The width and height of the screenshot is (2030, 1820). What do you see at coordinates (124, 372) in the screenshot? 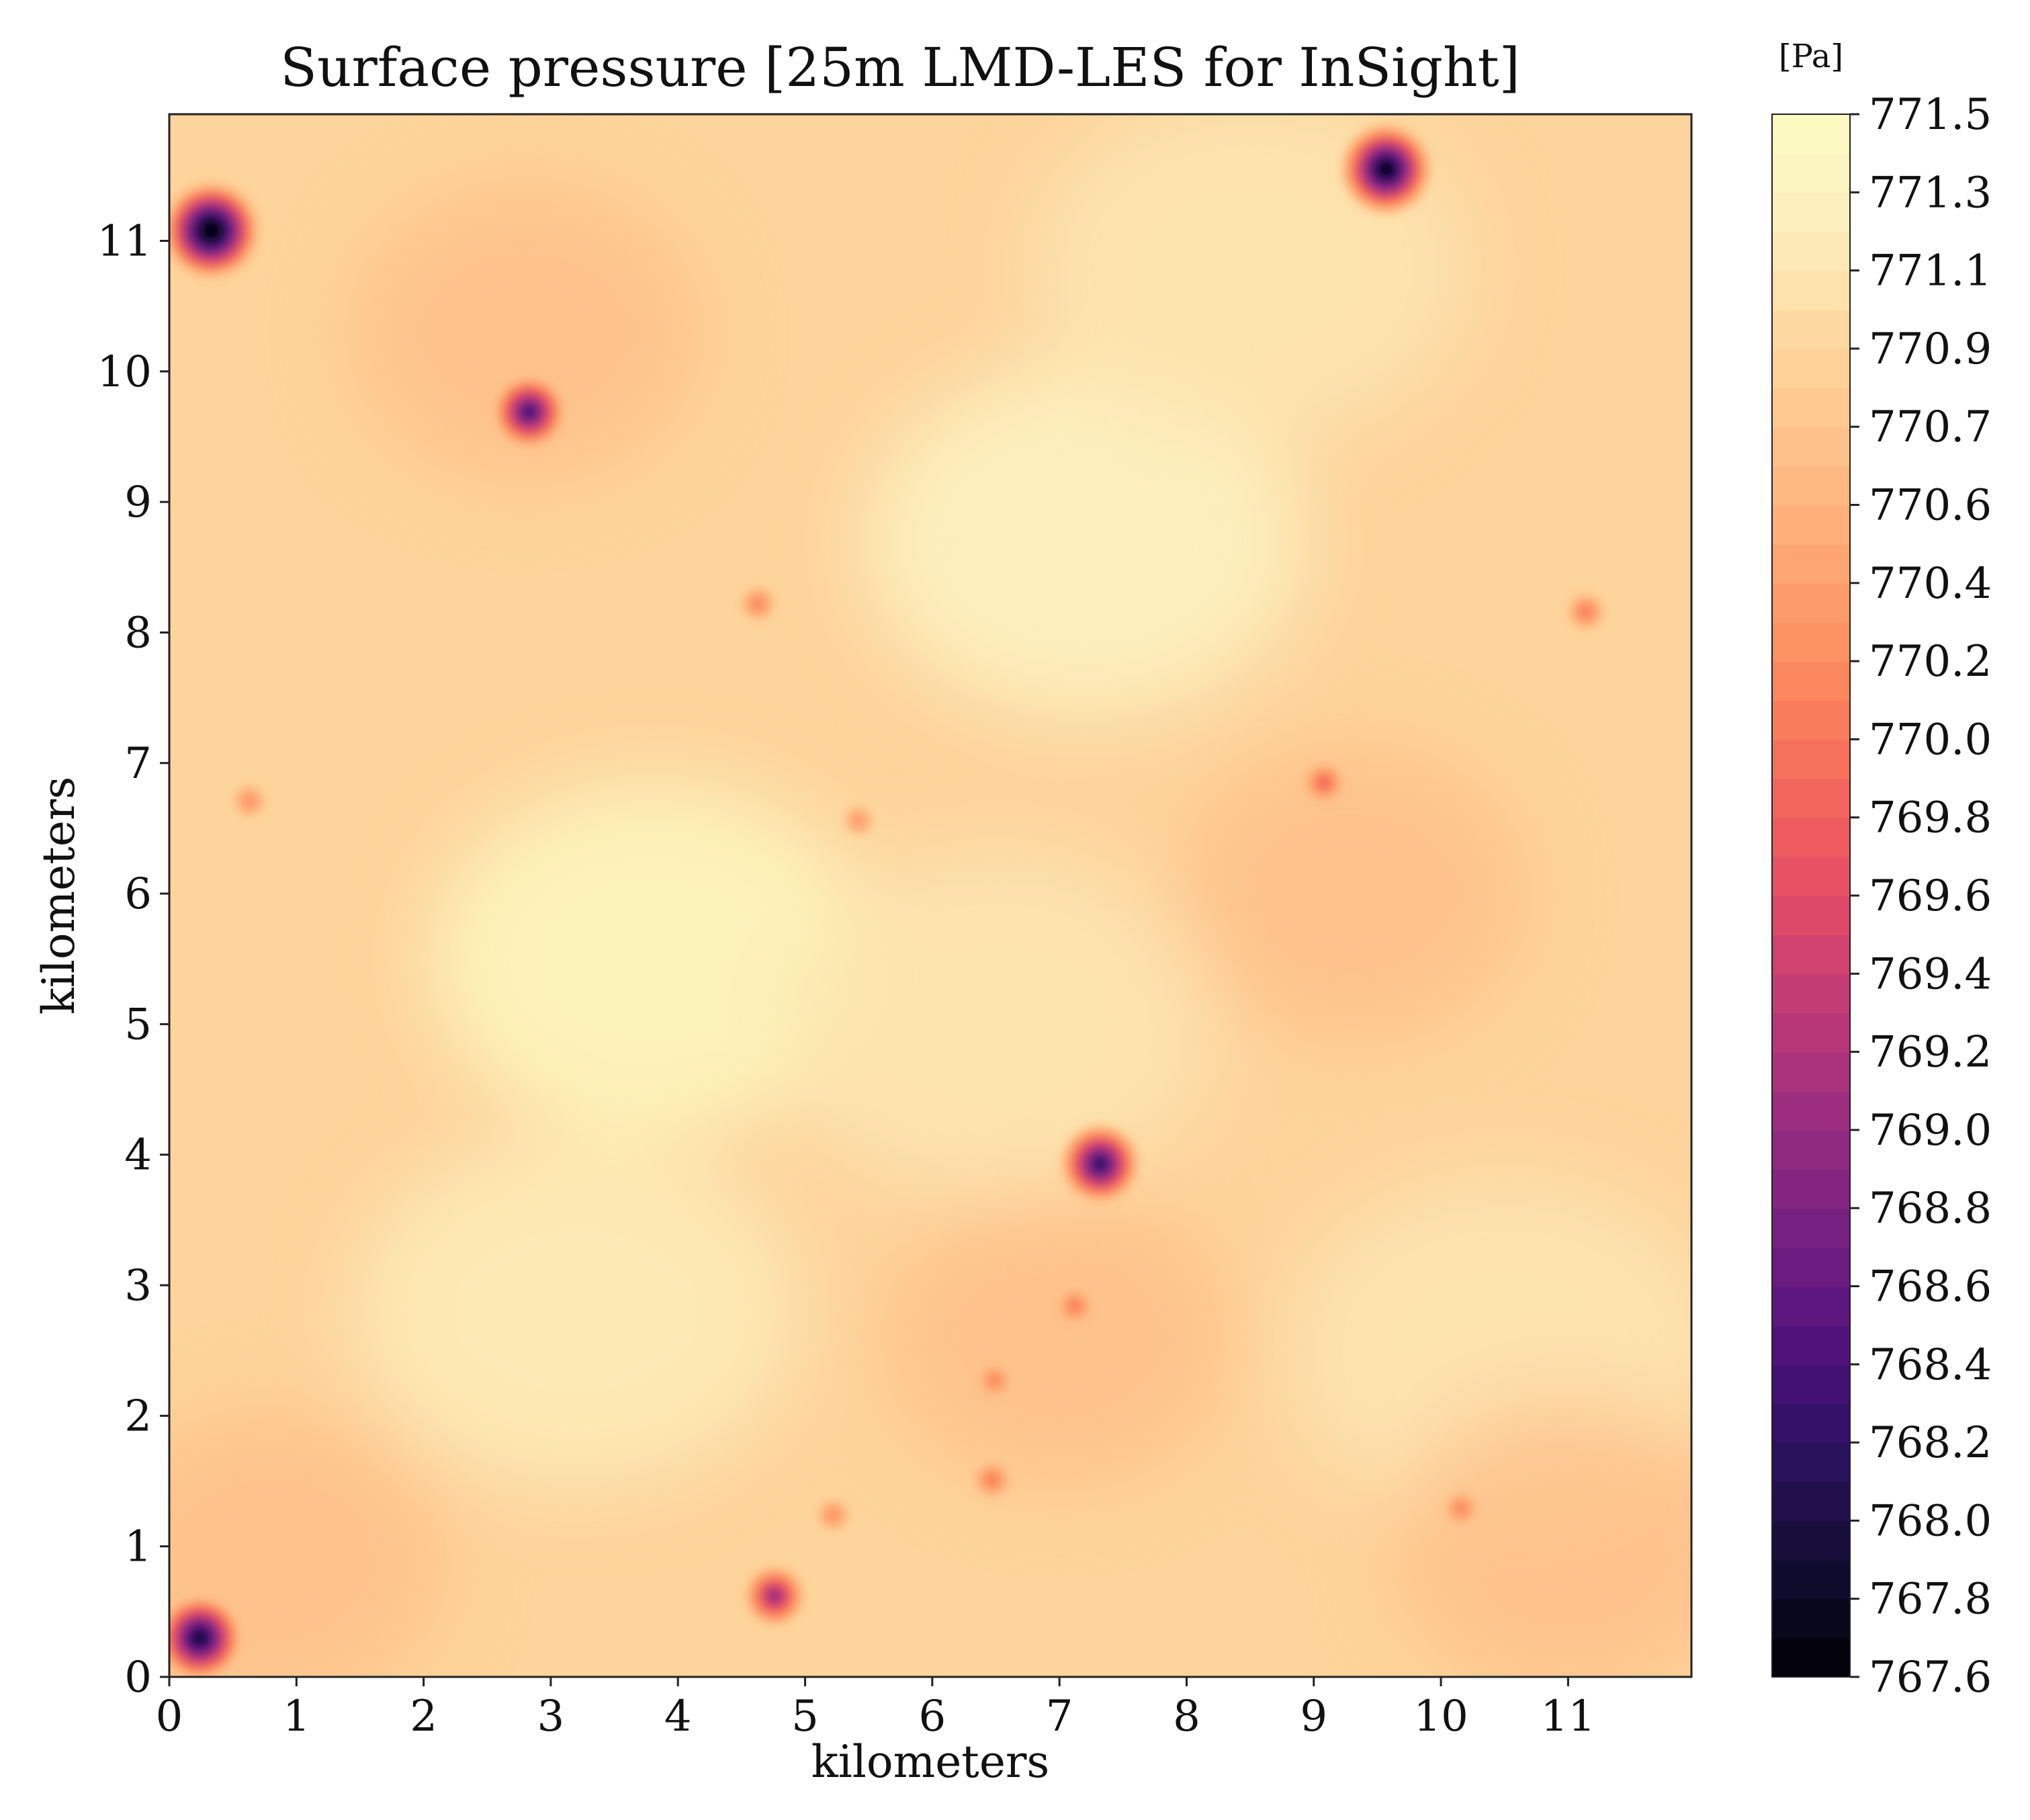
I see `y-tick-label: 10` at bounding box center [124, 372].